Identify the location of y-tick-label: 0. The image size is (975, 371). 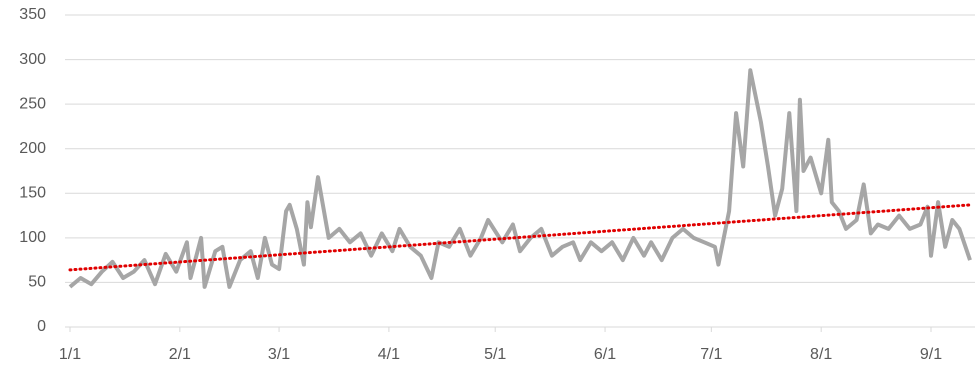
(41, 326).